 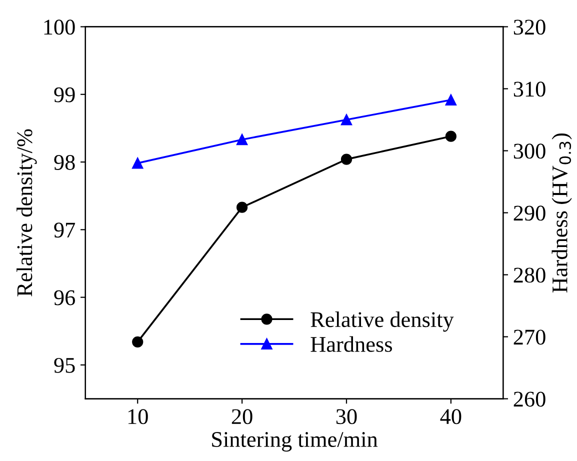 What do you see at coordinates (64, 162) in the screenshot?
I see `y-tick-label: 98` at bounding box center [64, 162].